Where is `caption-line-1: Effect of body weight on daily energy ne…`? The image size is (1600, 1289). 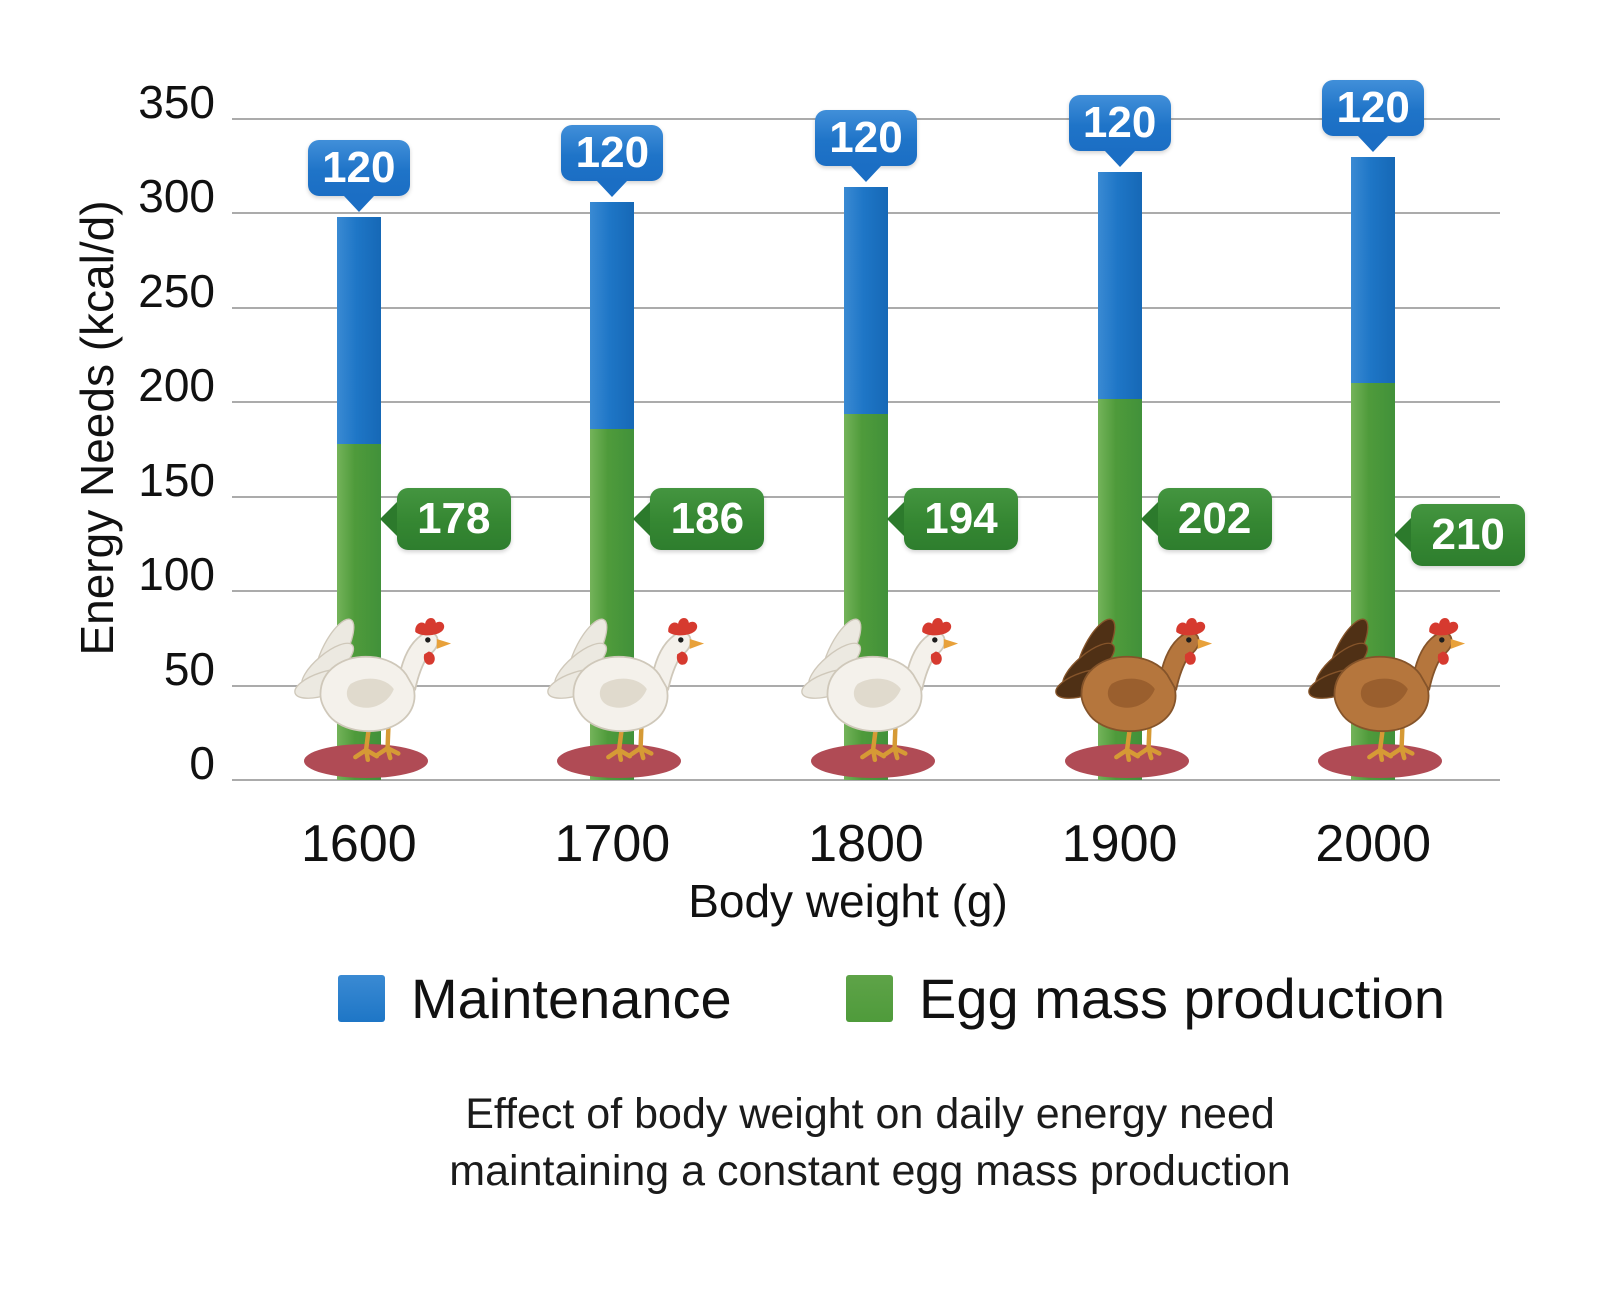 caption-line-1: Effect of body weight on daily energy ne… is located at coordinates (870, 1114).